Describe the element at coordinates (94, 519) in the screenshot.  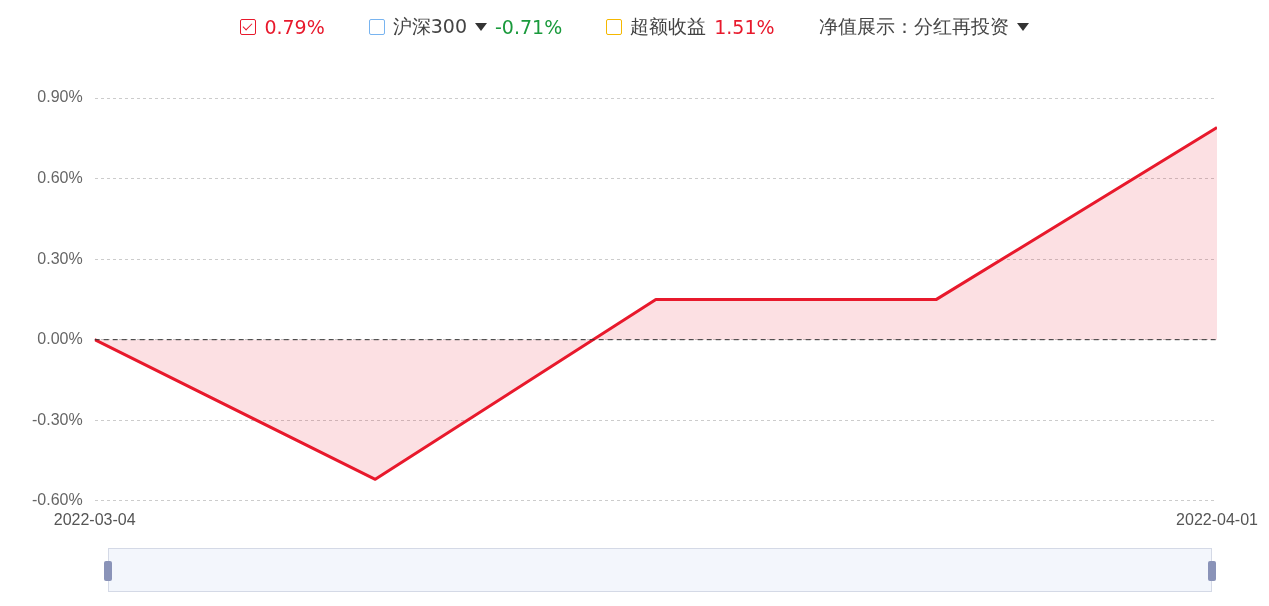
I see `x-tick-label: 2022-03-04` at that location.